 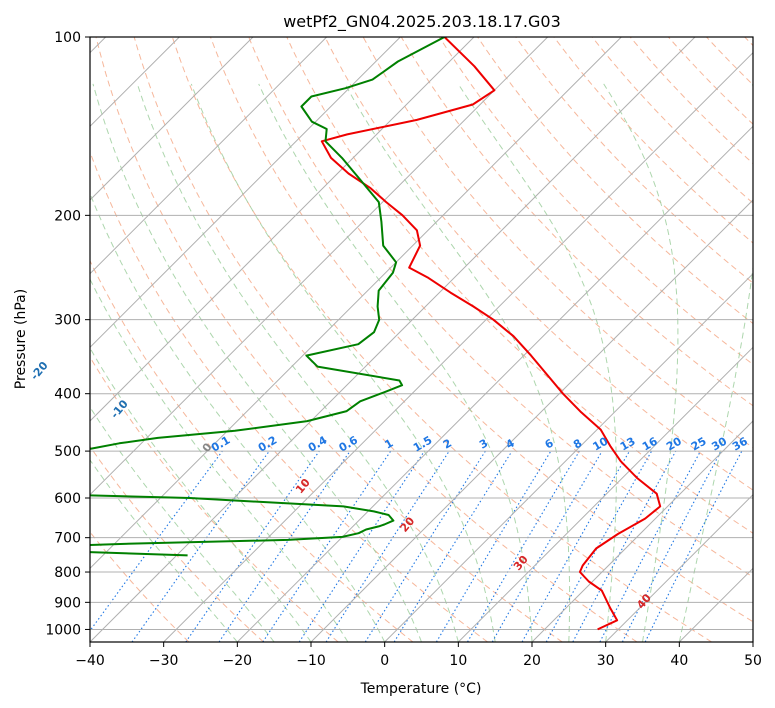 What do you see at coordinates (67, 452) in the screenshot?
I see `y-tick-label: 500` at bounding box center [67, 452].